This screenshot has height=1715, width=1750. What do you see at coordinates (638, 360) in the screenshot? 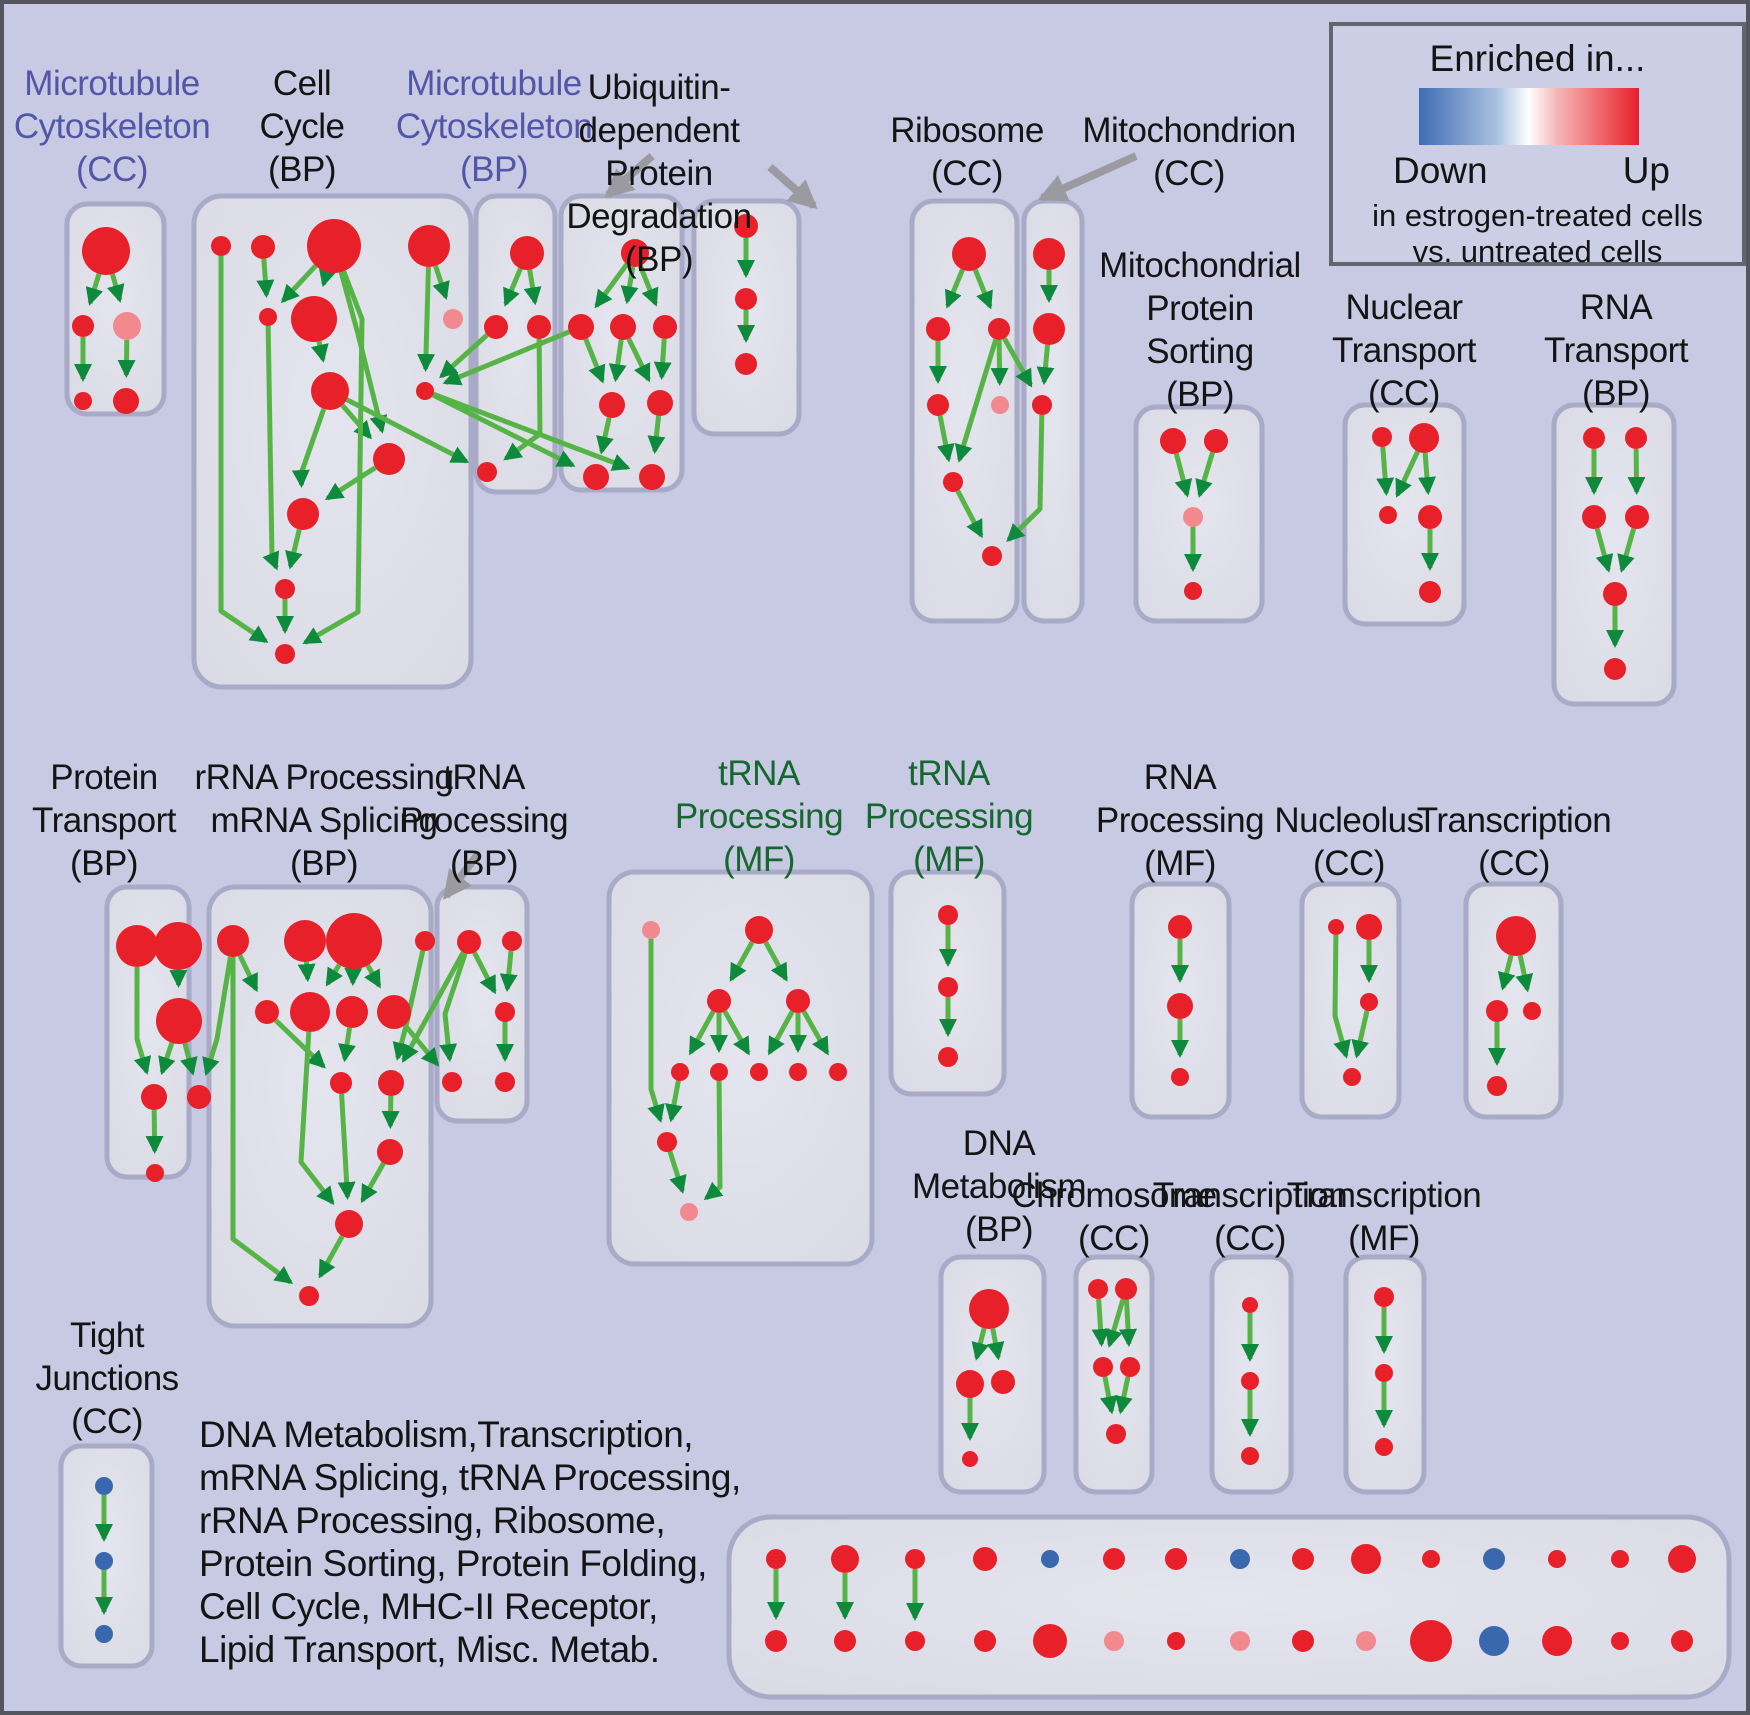
I see `edge-u3-u6` at bounding box center [638, 360].